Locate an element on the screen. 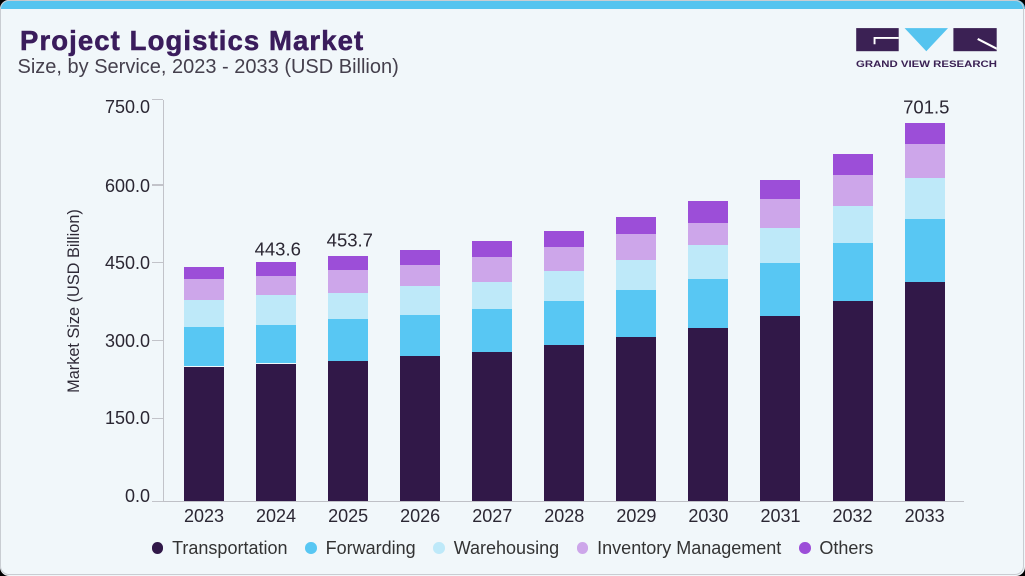  svg-text: GRAND VIEW RESEARCH is located at coordinates (926, 64).